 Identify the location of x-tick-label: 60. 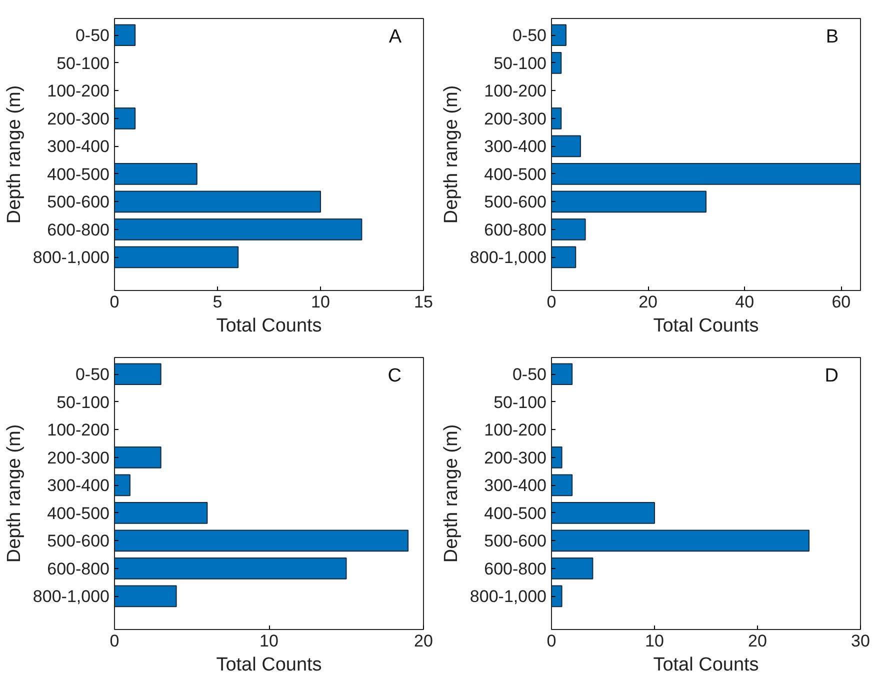
(841, 302).